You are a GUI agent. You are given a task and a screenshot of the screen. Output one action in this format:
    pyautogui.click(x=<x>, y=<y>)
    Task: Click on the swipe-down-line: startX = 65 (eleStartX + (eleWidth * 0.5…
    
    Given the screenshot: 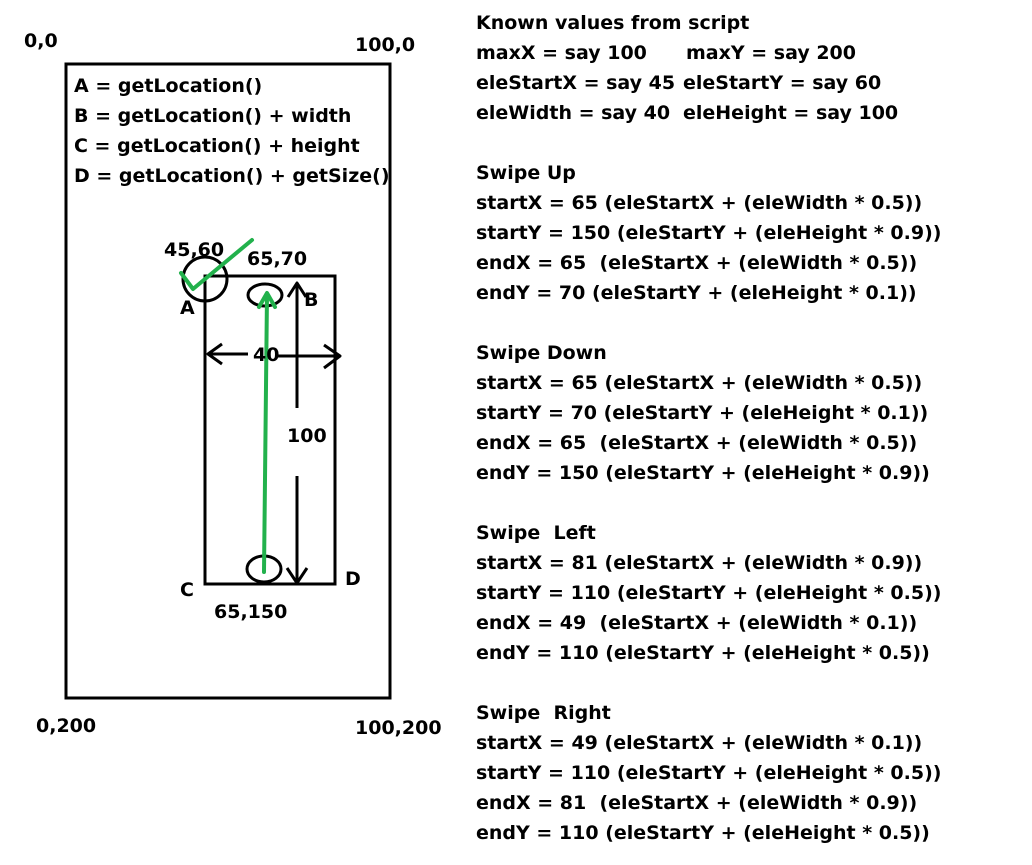 What is the action you would take?
    pyautogui.click(x=699, y=383)
    